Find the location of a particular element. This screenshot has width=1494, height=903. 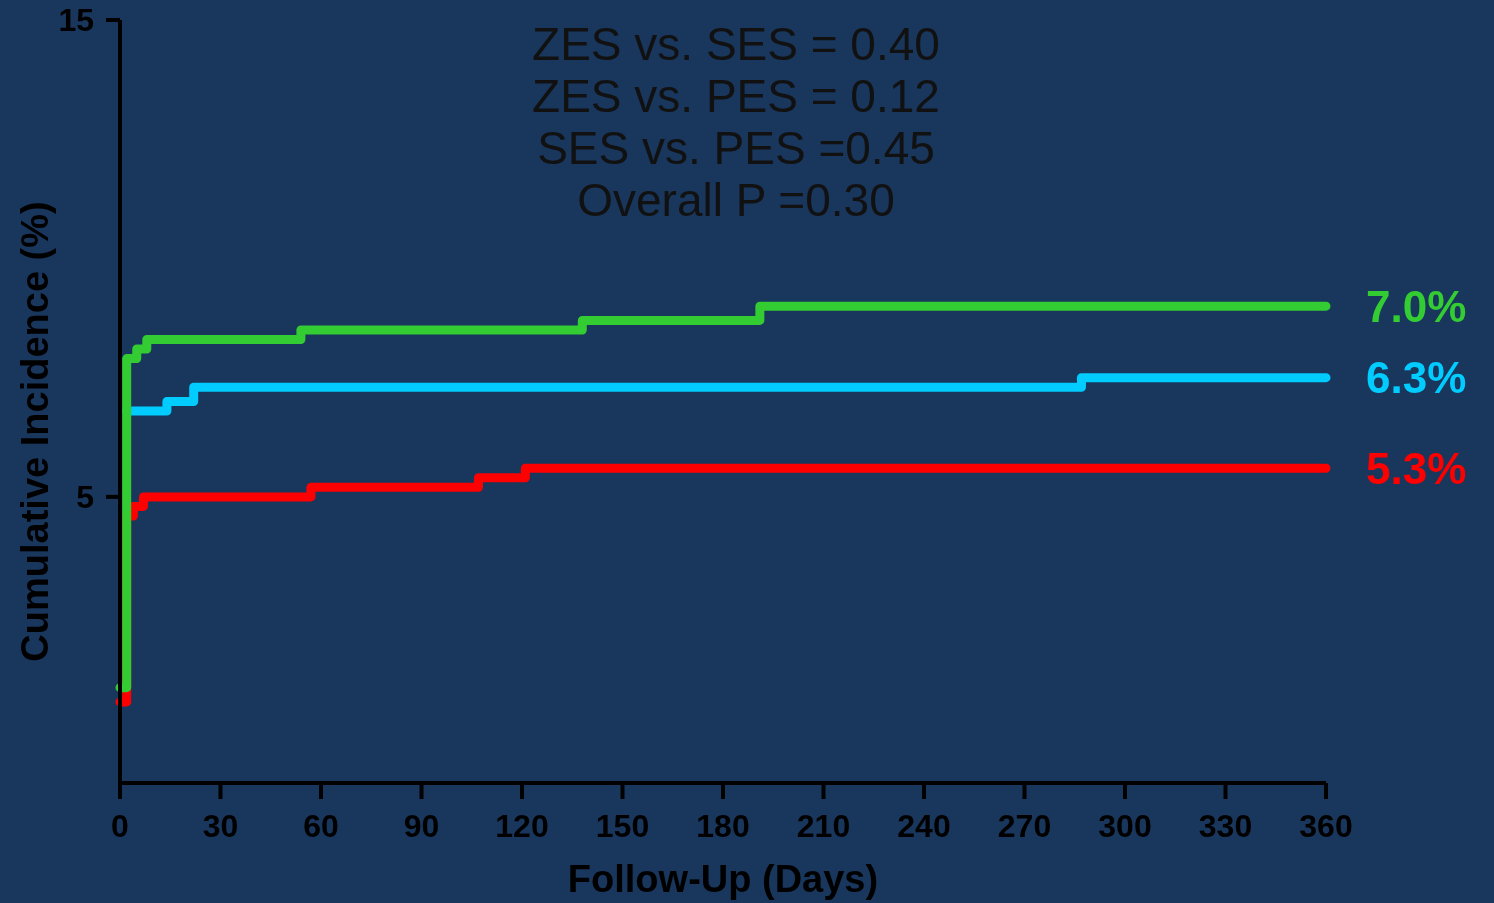

x-tick-label: 90 is located at coordinates (421, 826).